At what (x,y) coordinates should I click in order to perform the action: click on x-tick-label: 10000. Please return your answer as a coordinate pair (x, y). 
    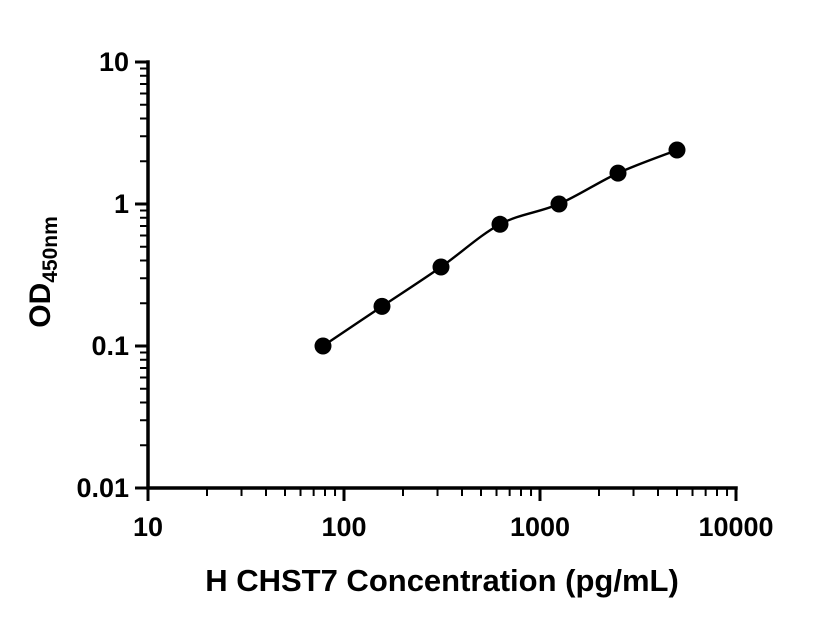
    Looking at the image, I should click on (735, 527).